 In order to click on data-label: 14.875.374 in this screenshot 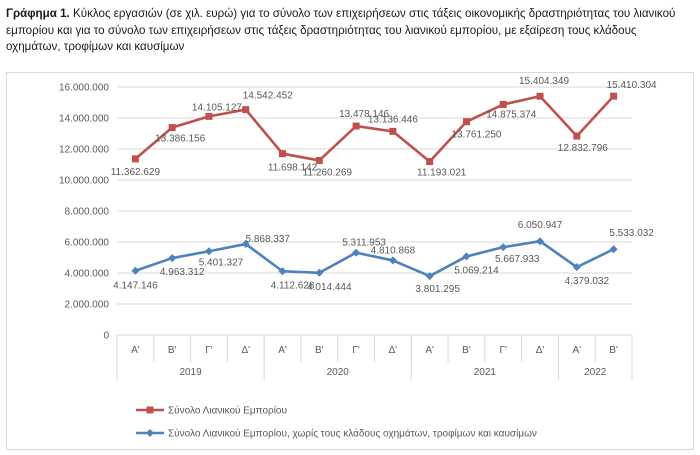, I will do `click(511, 114)`.